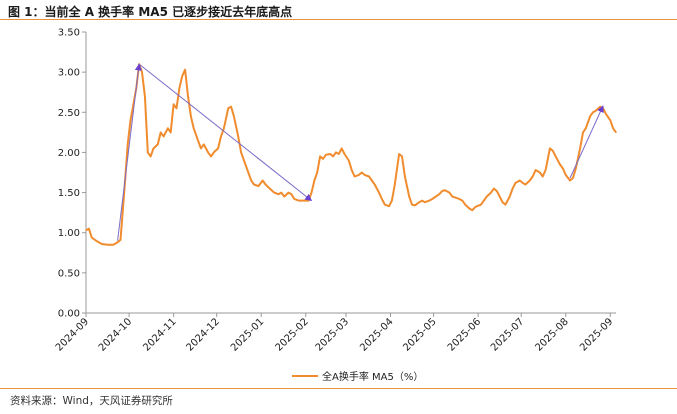  I want to click on legend: 全A换手率 MA5（%）, so click(357, 376).